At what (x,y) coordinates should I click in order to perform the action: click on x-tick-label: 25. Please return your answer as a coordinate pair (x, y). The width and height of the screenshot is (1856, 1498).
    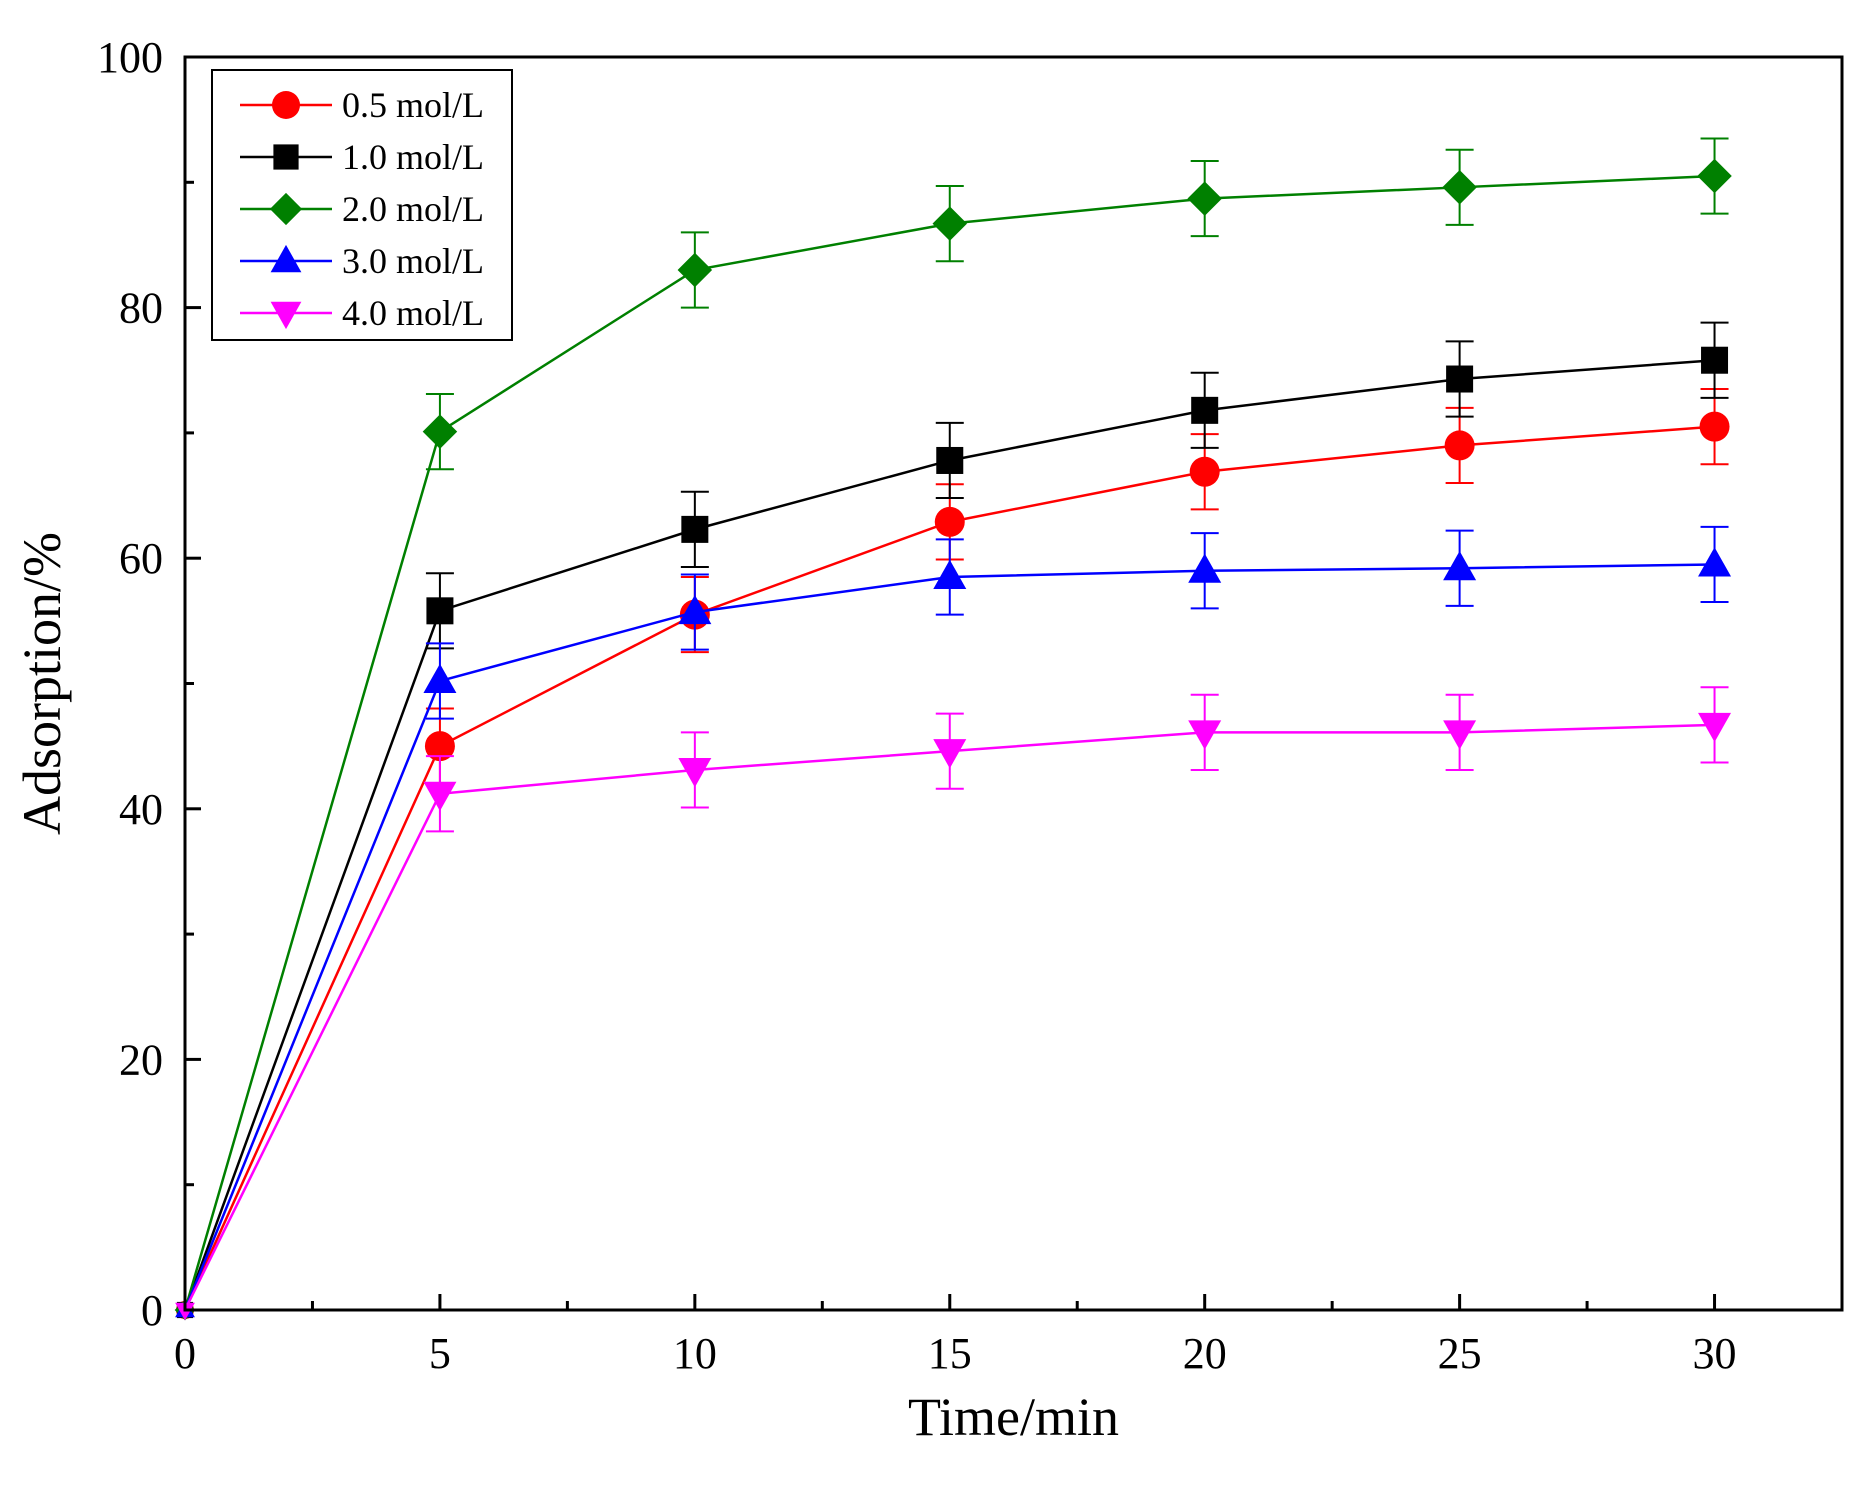
    Looking at the image, I should click on (1460, 1353).